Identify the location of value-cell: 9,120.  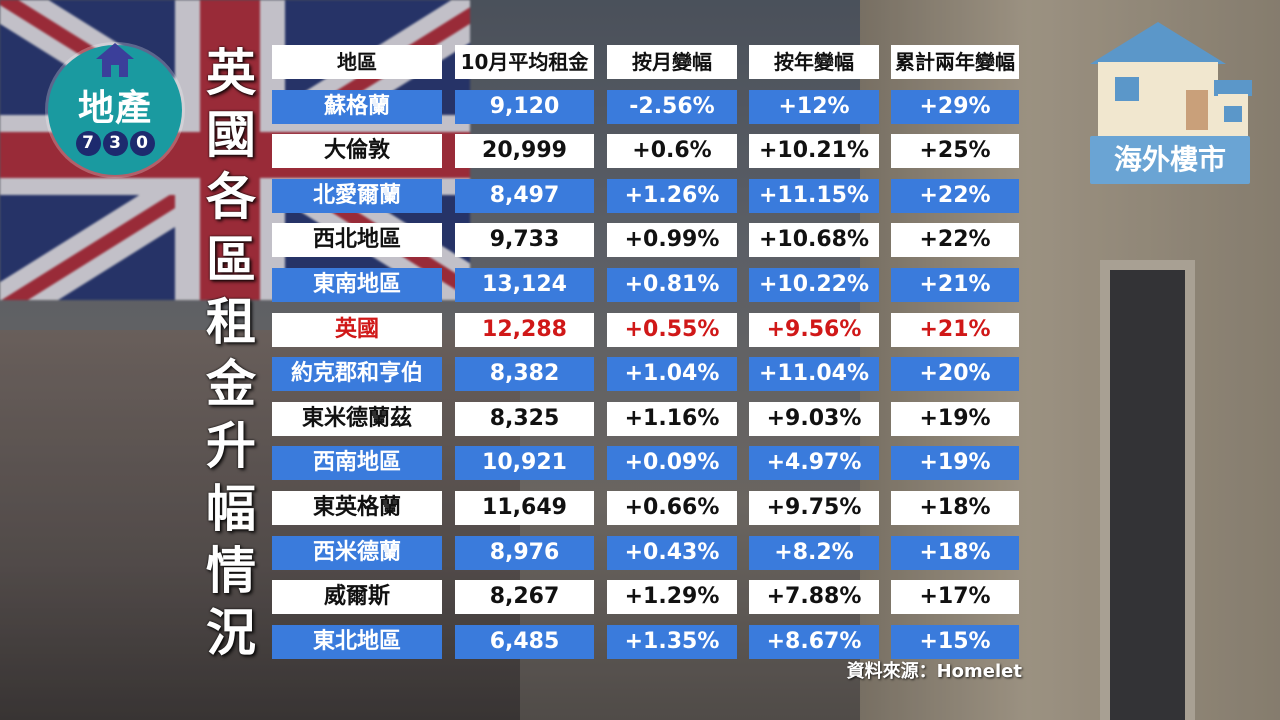
(524, 107).